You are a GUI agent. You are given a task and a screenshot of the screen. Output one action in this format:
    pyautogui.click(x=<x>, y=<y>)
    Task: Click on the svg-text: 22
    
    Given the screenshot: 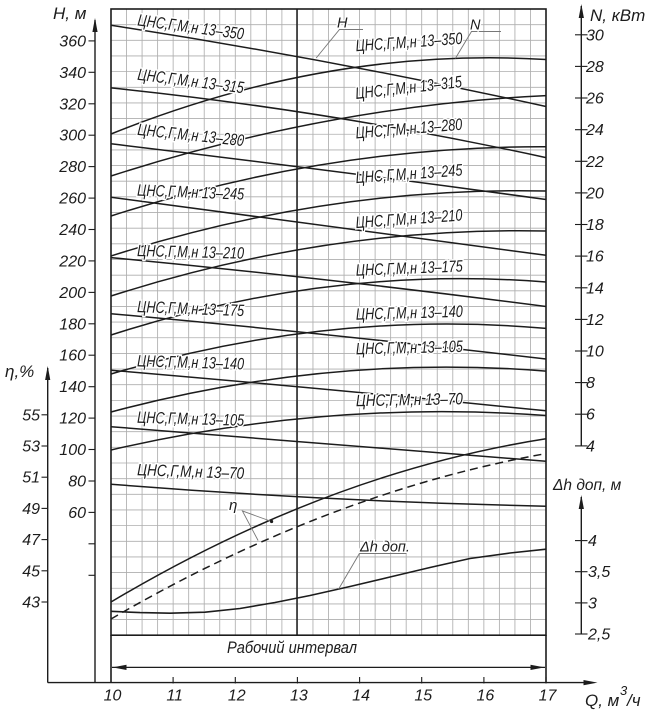 What is the action you would take?
    pyautogui.click(x=594, y=162)
    